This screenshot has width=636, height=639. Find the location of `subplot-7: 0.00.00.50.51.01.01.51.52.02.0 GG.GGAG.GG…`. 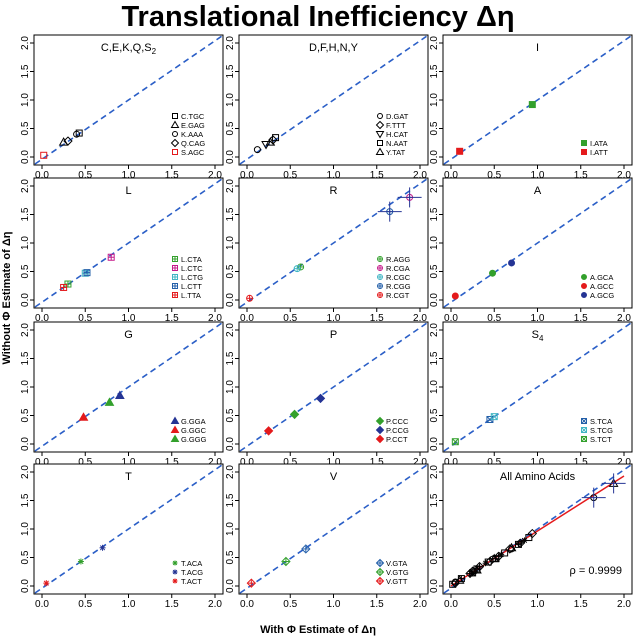

subplot-7: 0.00.00.50.51.01.01.51.52.02.0 GG.GGAG.GG… is located at coordinates (122, 394).